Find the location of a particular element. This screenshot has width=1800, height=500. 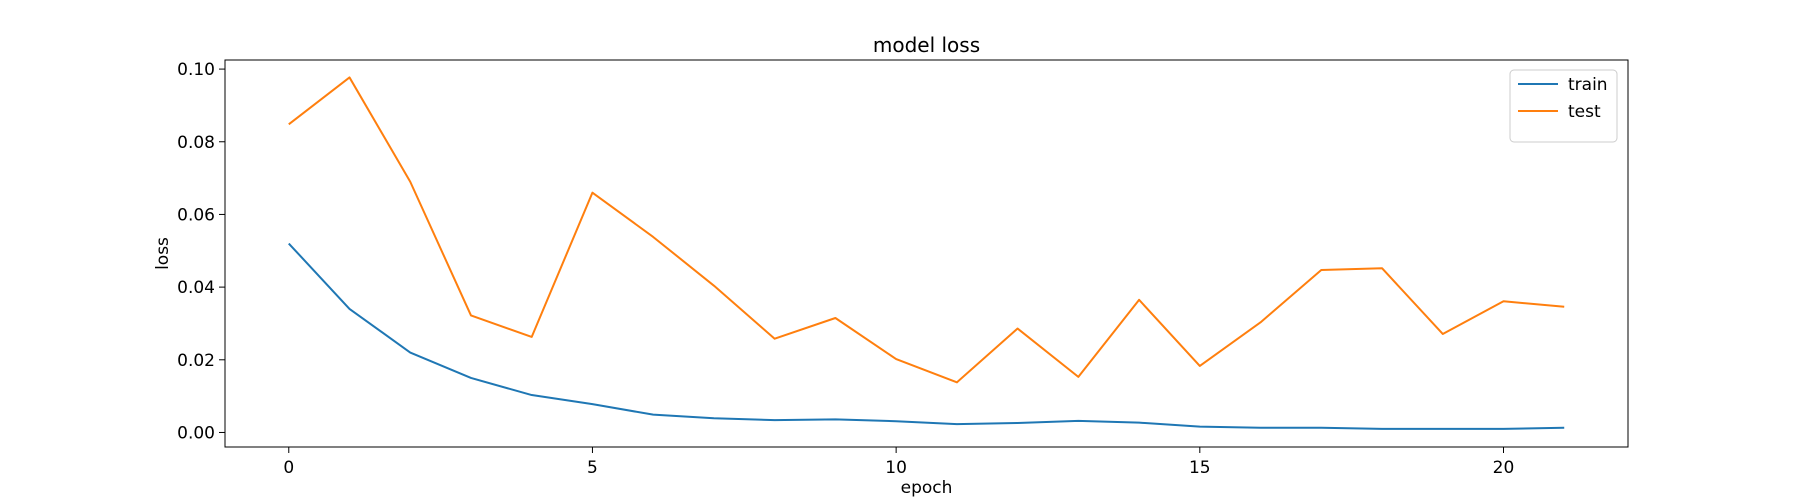

legend-label-test: test is located at coordinates (1584, 112).